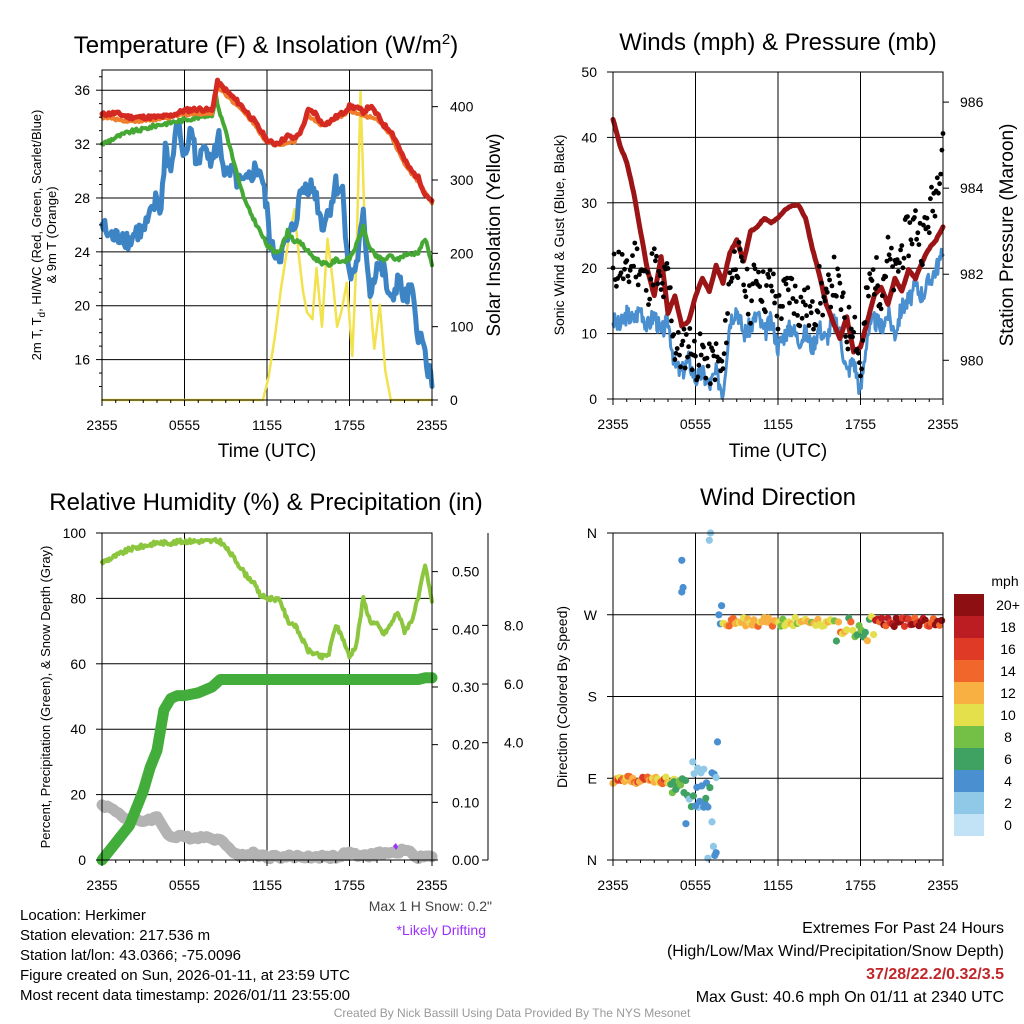 The image size is (1024, 1024). I want to click on y2-tick-label: 100, so click(462, 327).